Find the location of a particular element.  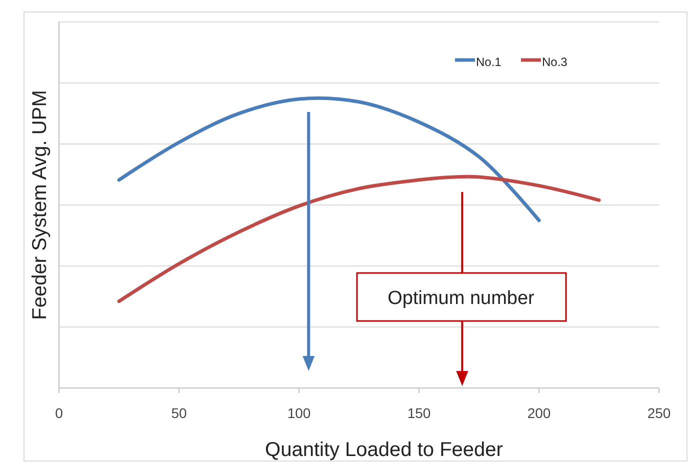

x-tick-label: 100 is located at coordinates (299, 413).